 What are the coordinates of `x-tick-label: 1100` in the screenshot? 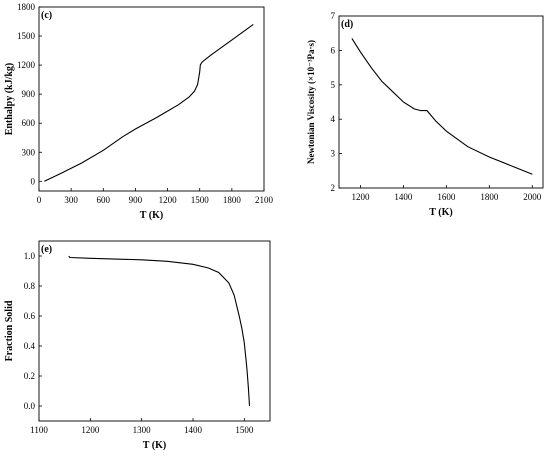 It's located at (39, 430).